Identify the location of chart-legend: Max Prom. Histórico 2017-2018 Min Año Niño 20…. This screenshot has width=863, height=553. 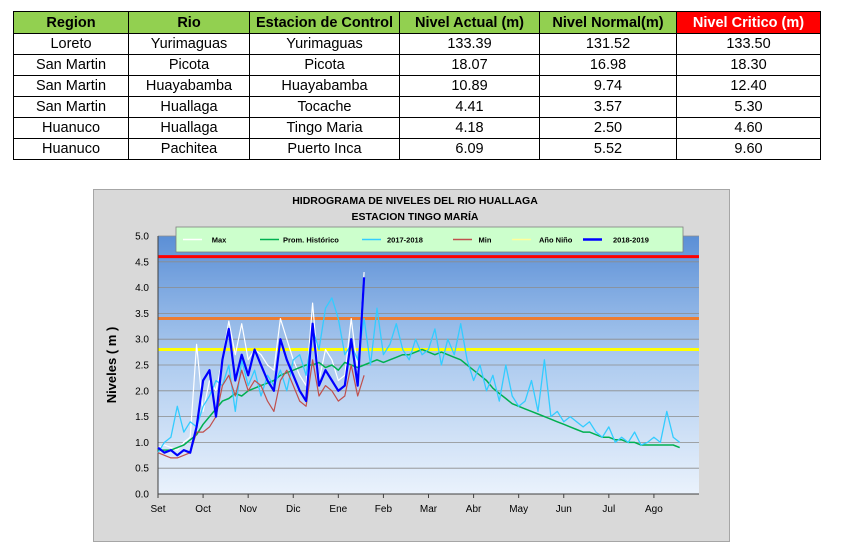
(429, 239).